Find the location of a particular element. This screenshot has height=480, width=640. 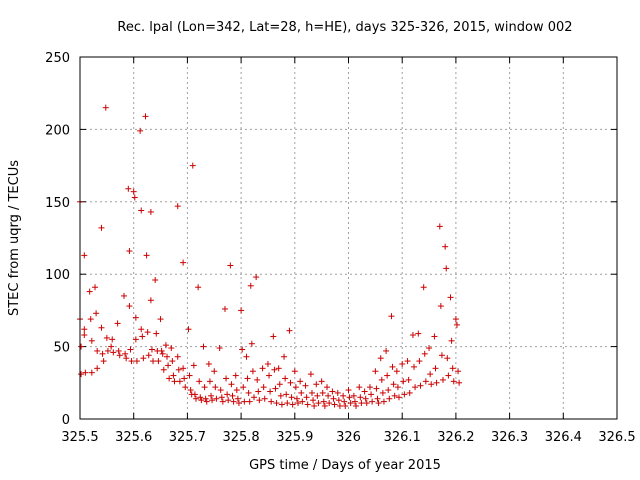

x-tick-label: 326.1 is located at coordinates (402, 437).